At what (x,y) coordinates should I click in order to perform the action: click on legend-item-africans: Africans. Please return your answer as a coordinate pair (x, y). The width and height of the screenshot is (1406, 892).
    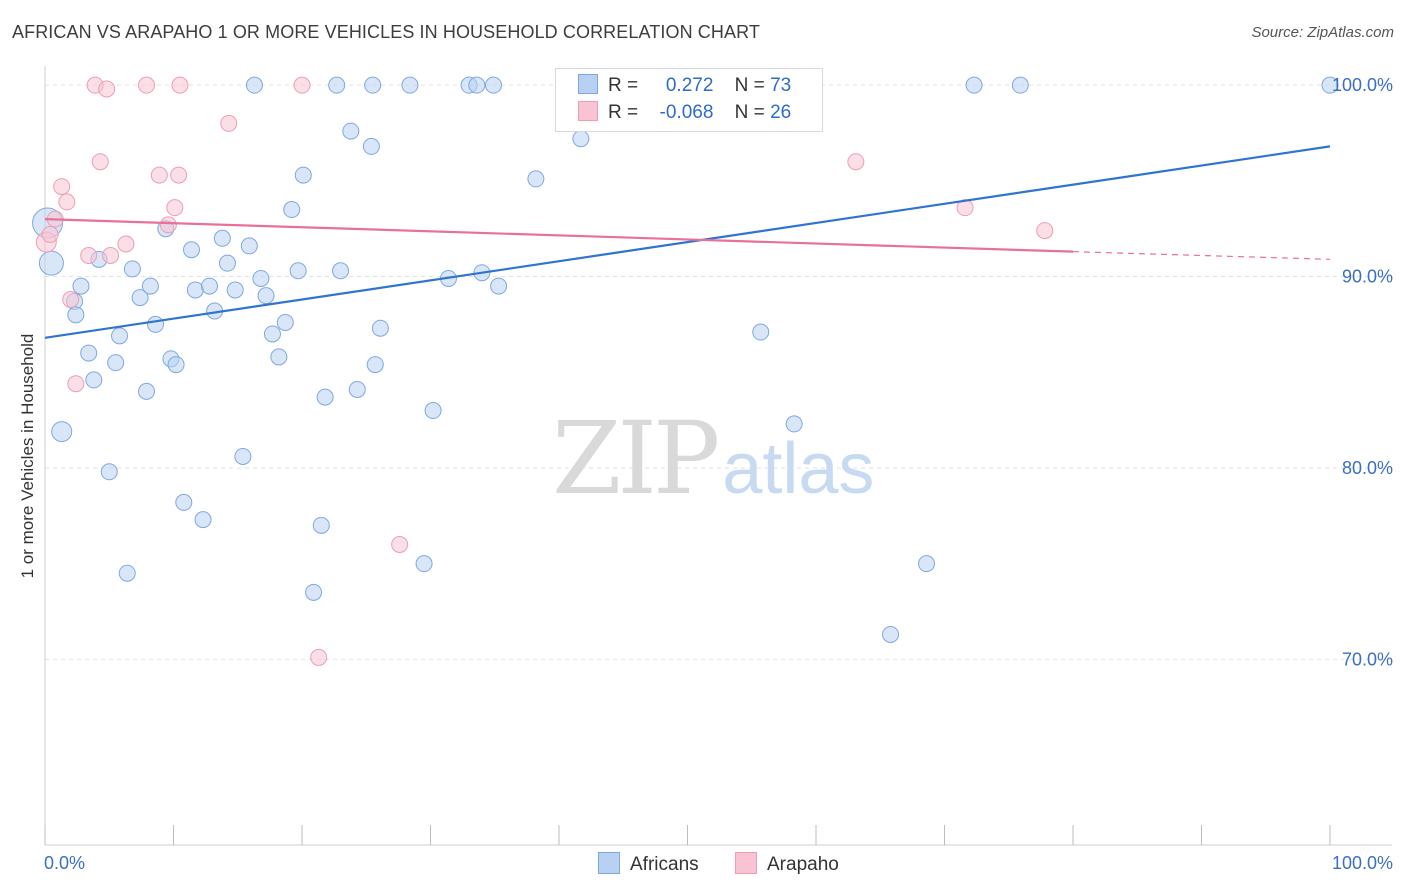
    Looking at the image, I should click on (648, 864).